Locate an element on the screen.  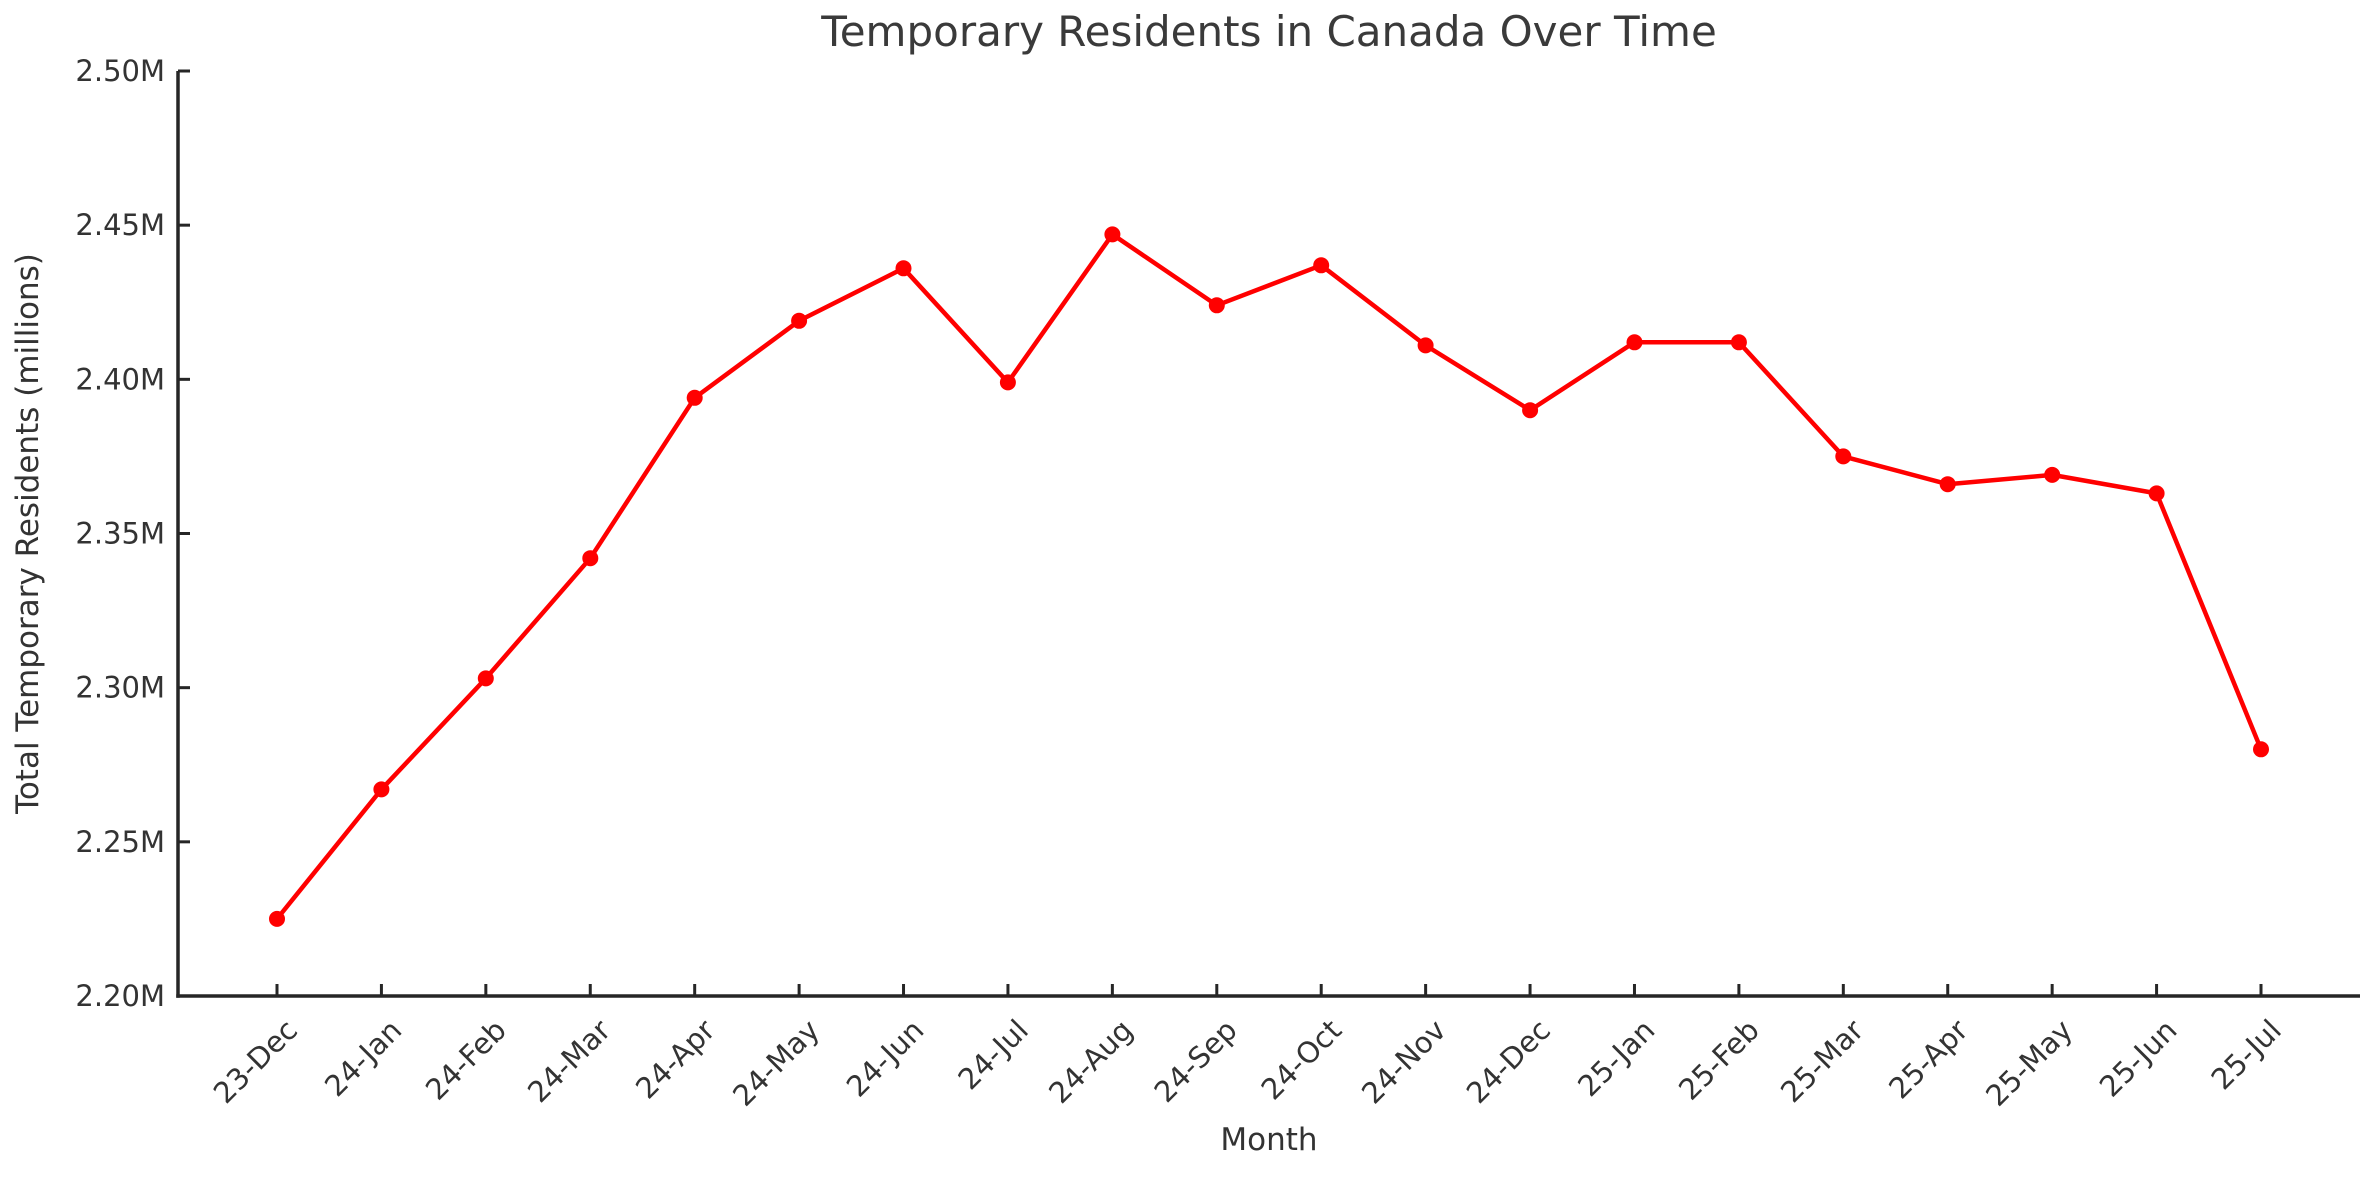
chart-title: Temporary Residents in Canada Over Time is located at coordinates (1268, 31).